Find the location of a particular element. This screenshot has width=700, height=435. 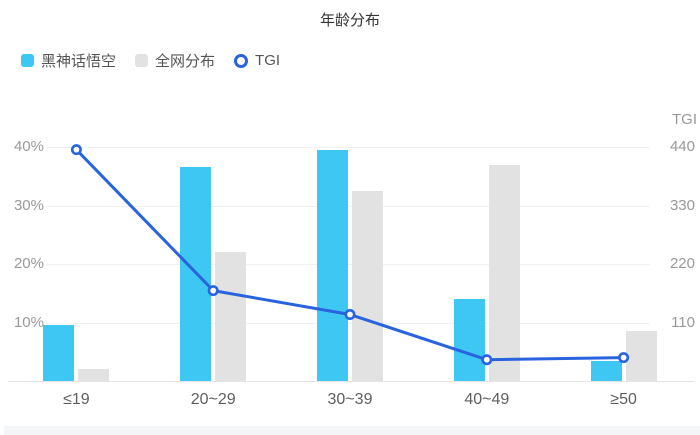

legend-swatch-primary-icon is located at coordinates (27, 60).